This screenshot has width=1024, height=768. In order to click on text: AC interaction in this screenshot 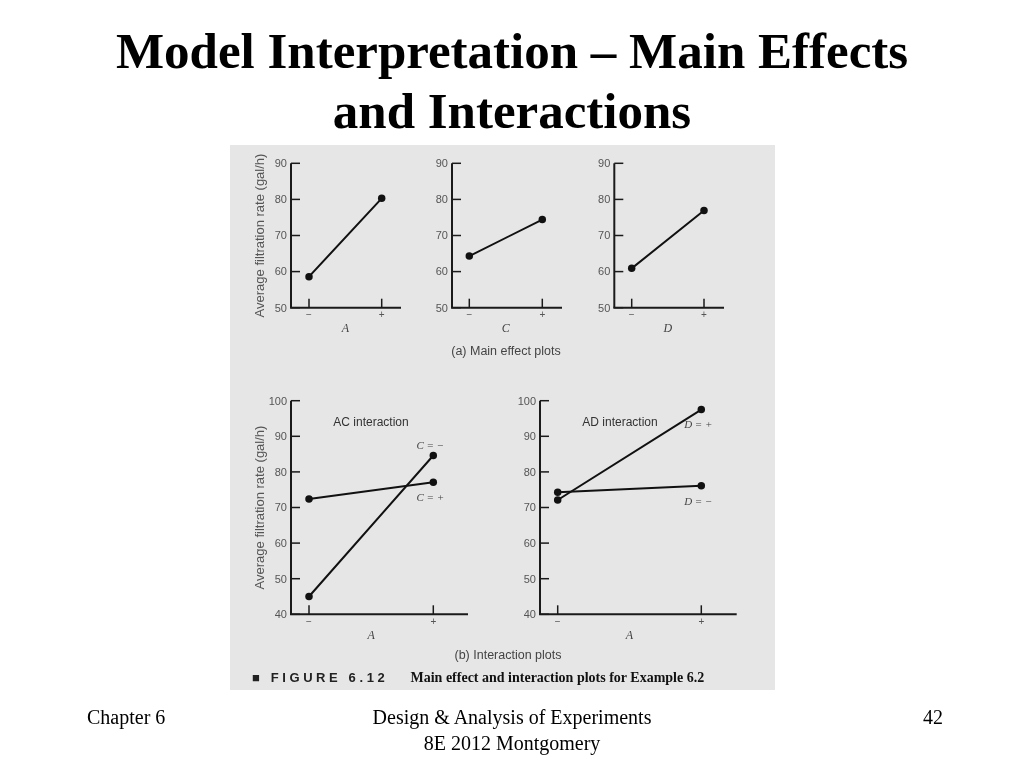, I will do `click(371, 421)`.